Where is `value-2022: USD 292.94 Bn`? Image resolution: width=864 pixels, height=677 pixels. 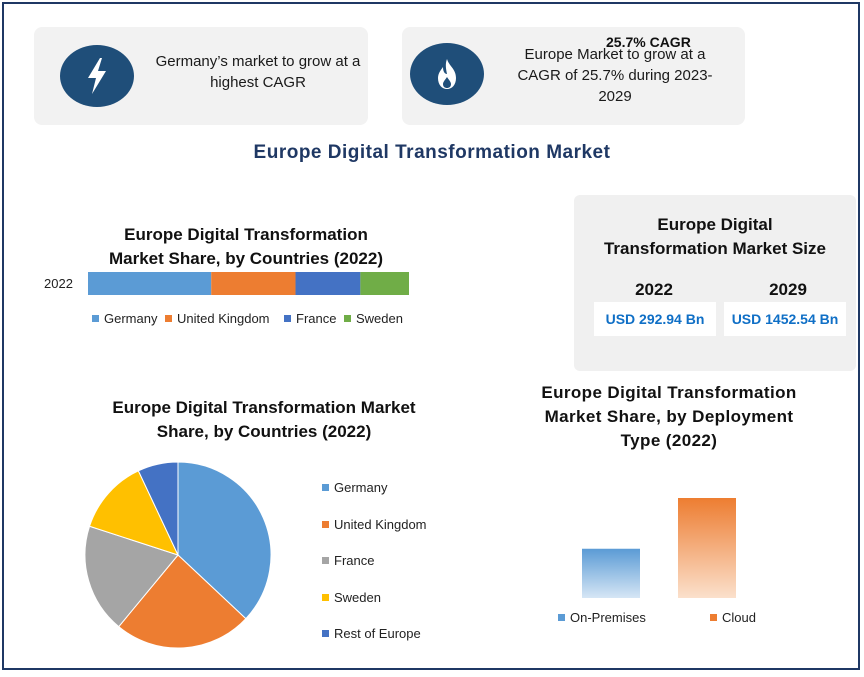 value-2022: USD 292.94 Bn is located at coordinates (655, 319).